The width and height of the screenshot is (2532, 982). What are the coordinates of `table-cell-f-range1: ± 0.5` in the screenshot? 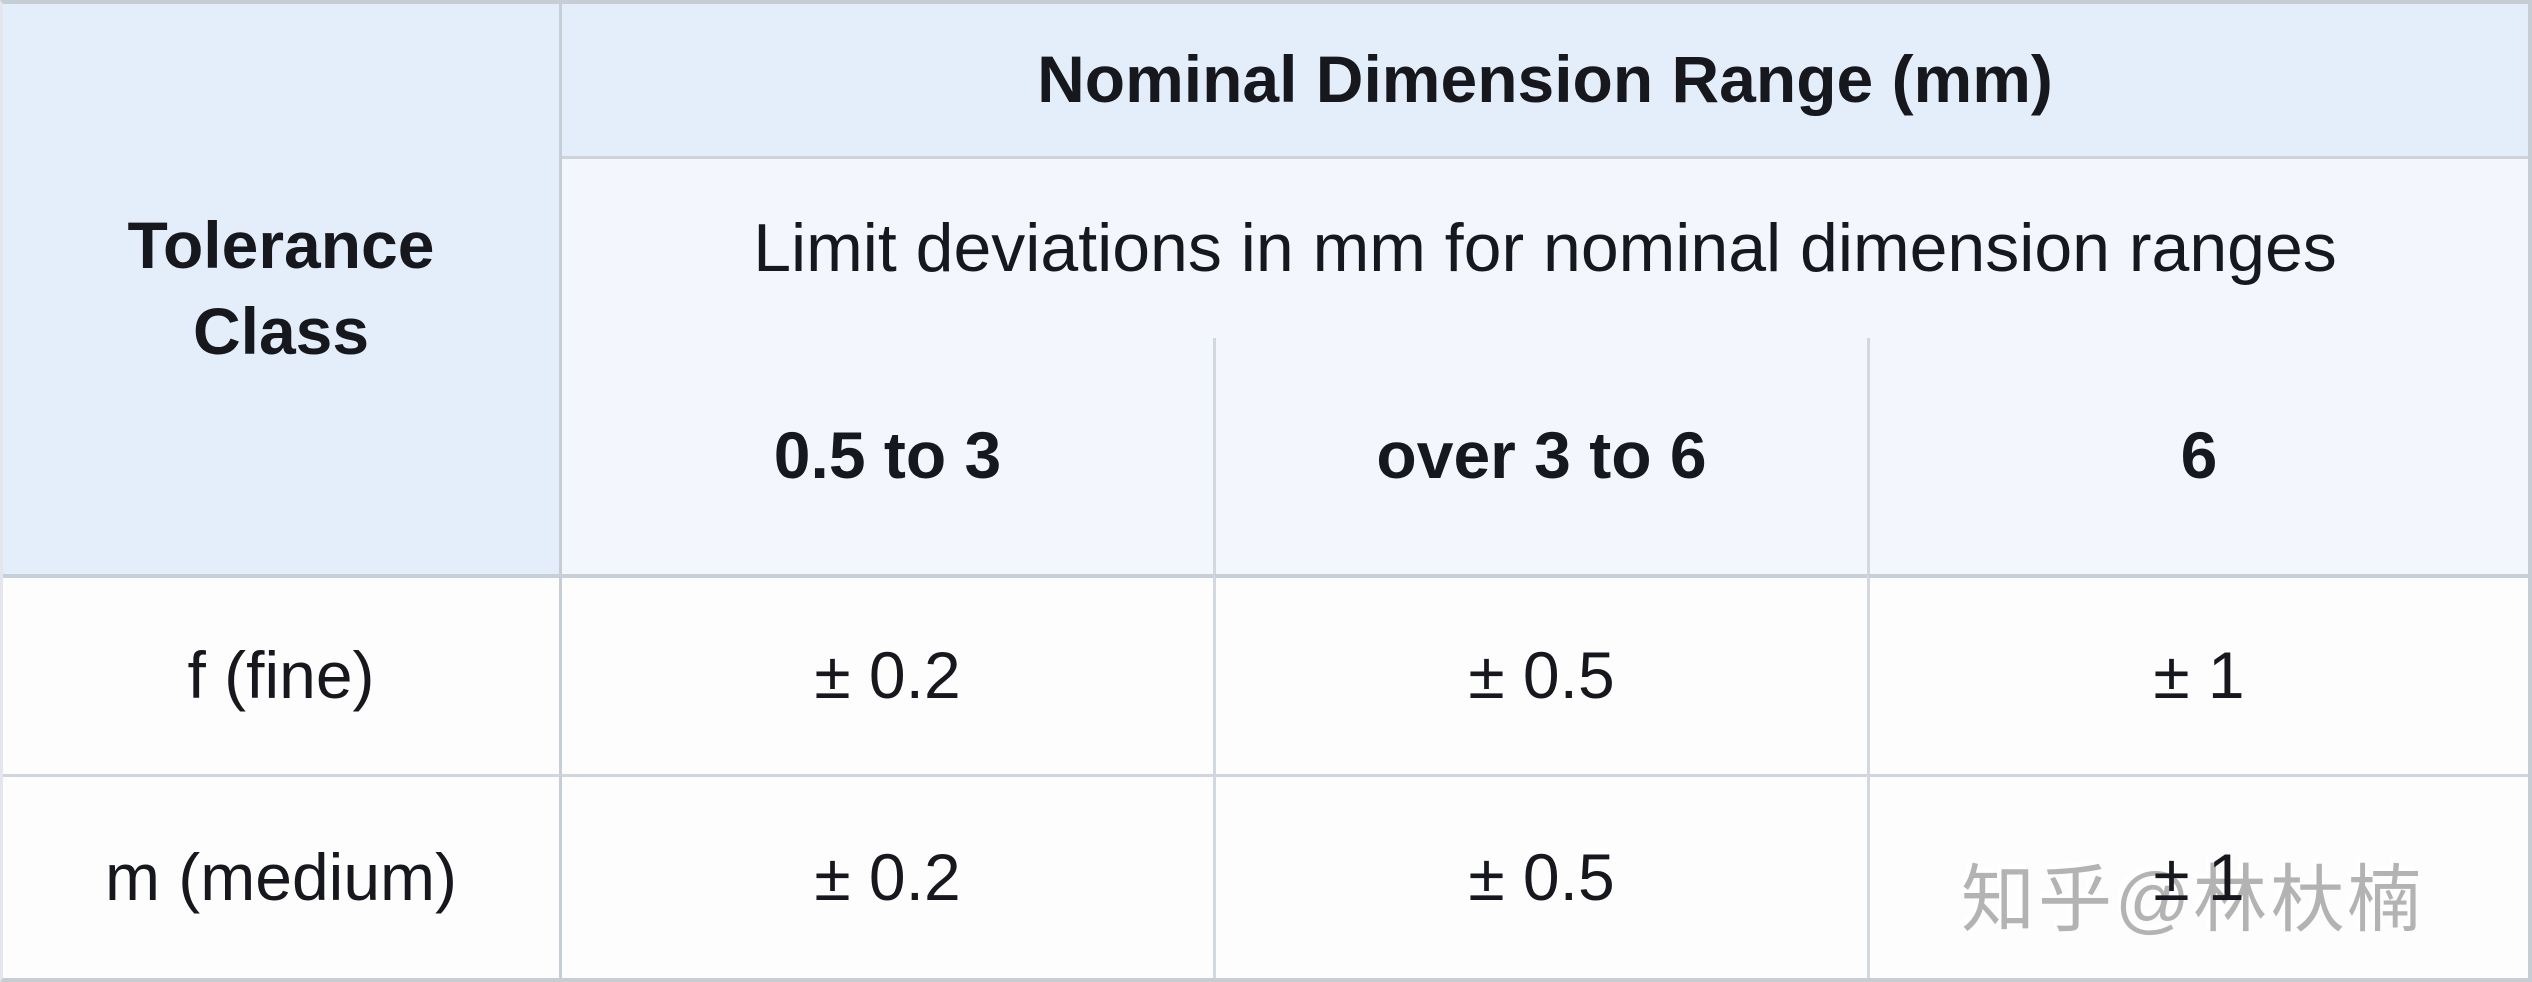 It's located at (1540, 674).